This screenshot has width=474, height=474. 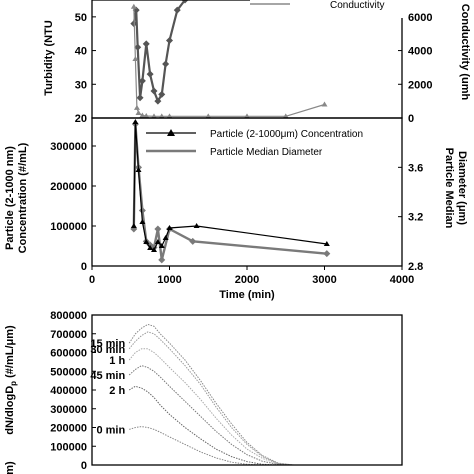 I want to click on panel2-right-axis-label-line1: Particle Median, so click(x=449, y=188).